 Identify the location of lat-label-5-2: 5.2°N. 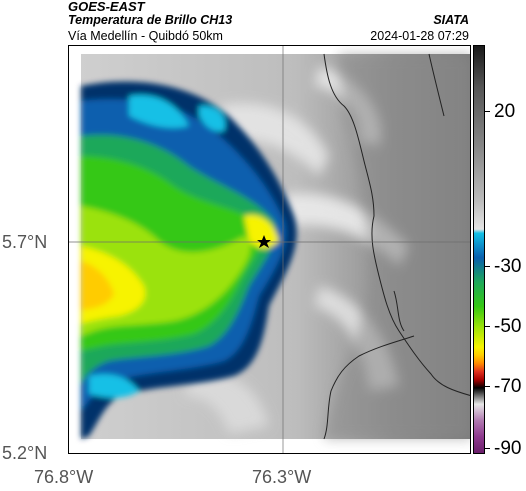
(25, 453).